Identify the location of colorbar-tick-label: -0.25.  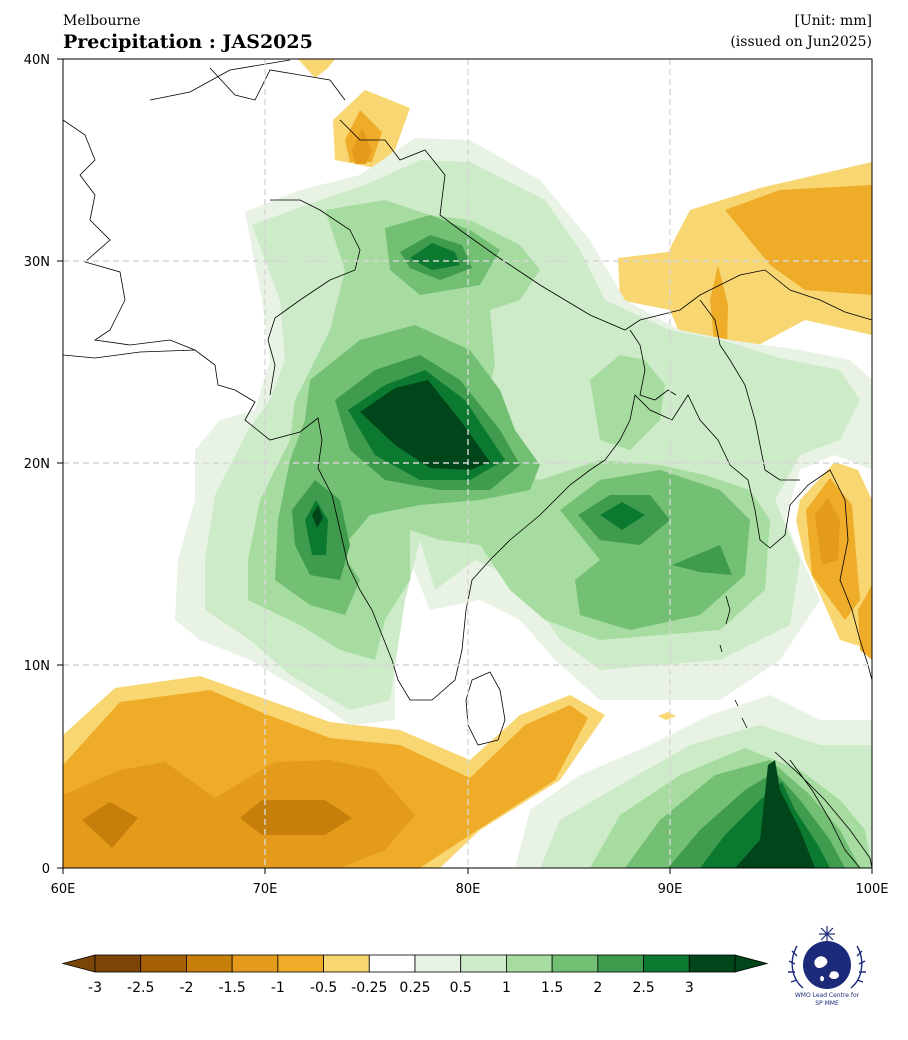
(369, 988).